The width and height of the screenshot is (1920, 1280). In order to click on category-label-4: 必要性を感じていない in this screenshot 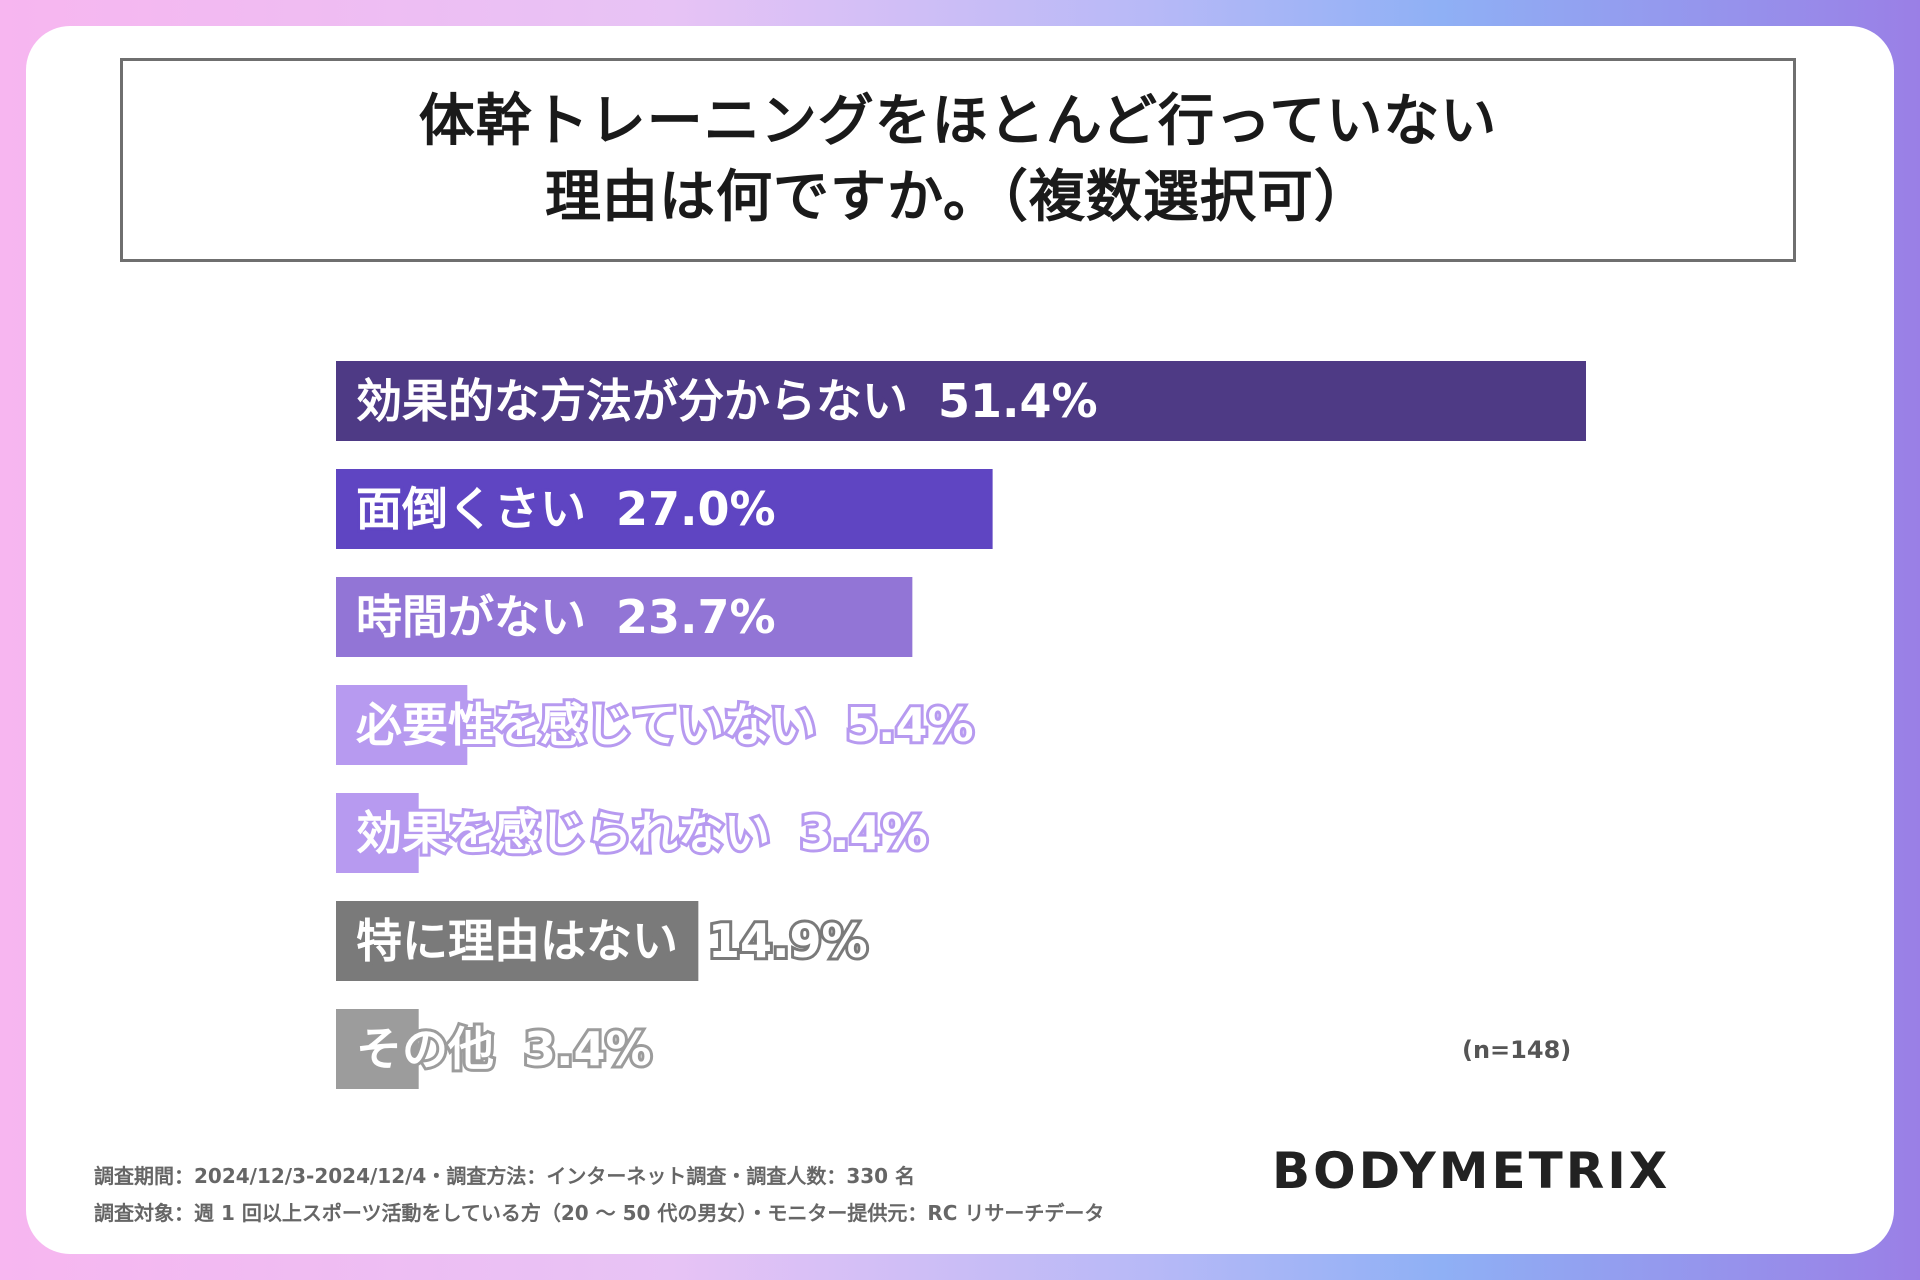, I will do `click(586, 725)`.